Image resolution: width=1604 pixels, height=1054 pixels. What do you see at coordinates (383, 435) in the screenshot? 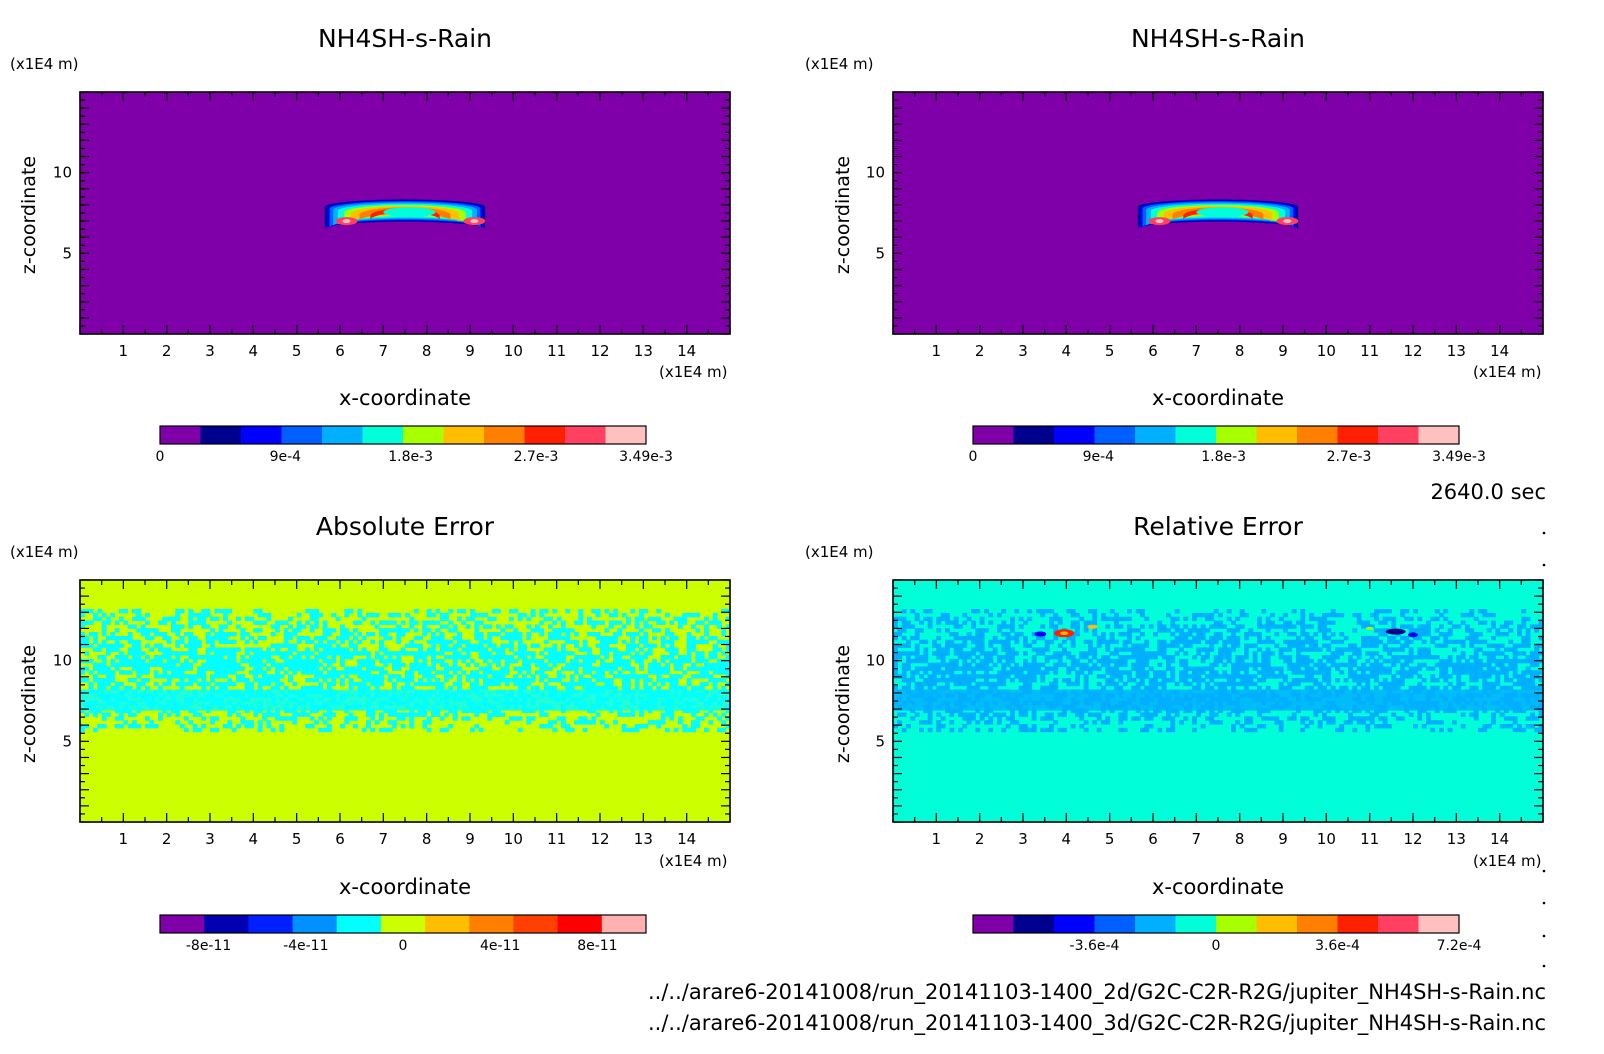
I see `colorbar-segment` at bounding box center [383, 435].